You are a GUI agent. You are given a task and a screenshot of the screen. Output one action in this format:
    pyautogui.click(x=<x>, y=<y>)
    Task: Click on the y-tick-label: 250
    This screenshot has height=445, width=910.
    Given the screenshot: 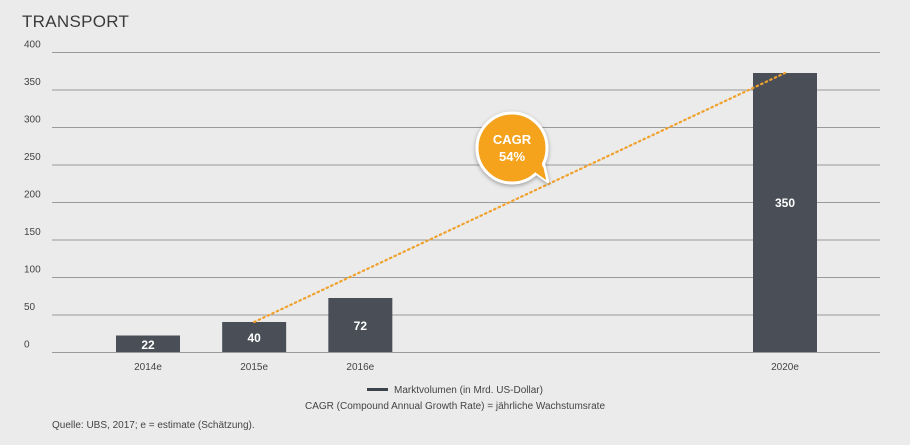 What is the action you would take?
    pyautogui.click(x=32, y=157)
    